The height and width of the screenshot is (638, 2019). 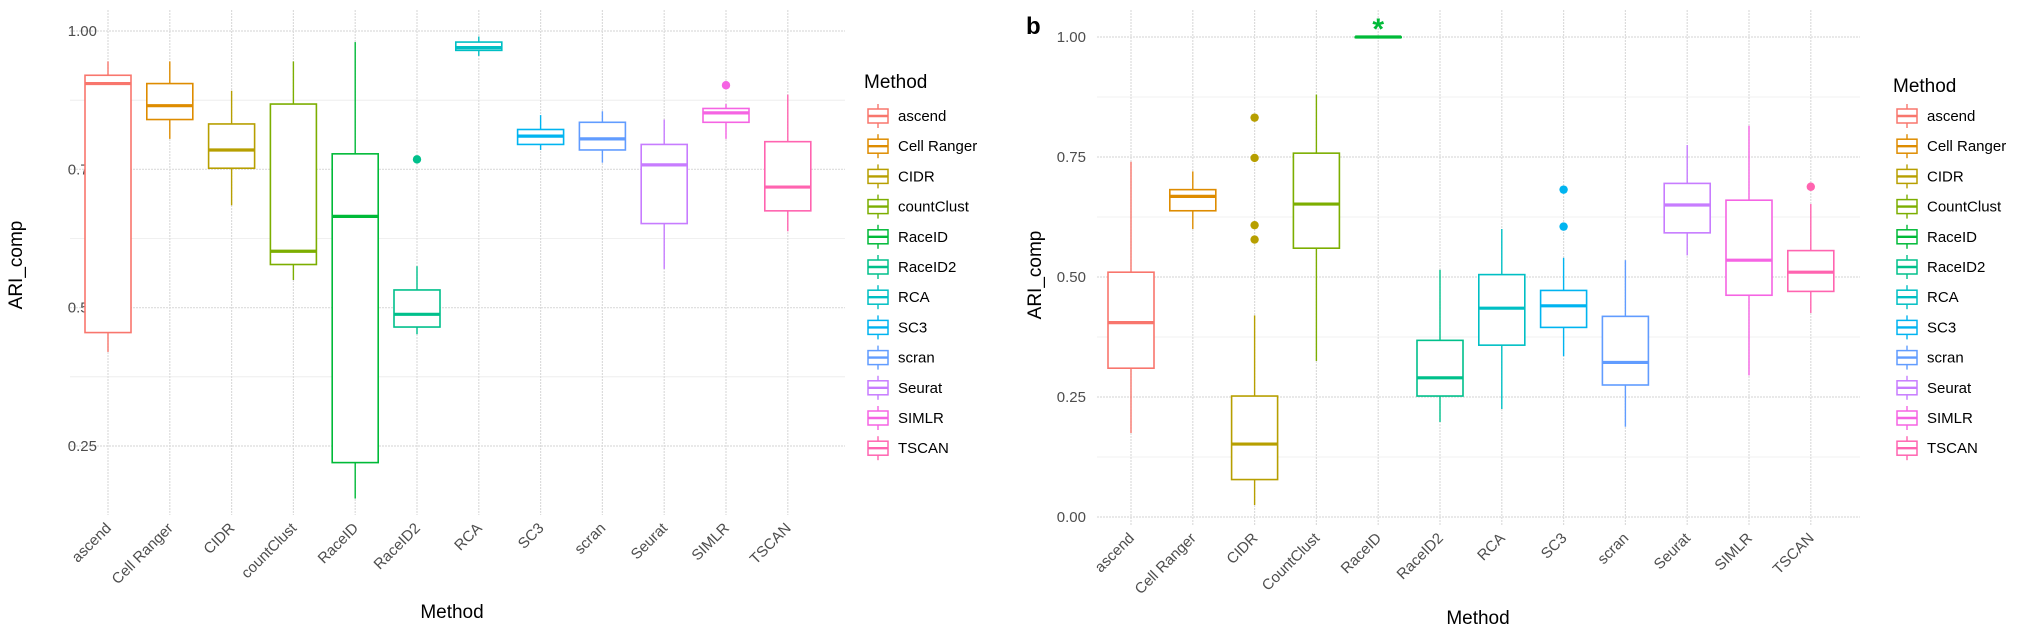 I want to click on legend-label: CIDR, so click(x=916, y=176).